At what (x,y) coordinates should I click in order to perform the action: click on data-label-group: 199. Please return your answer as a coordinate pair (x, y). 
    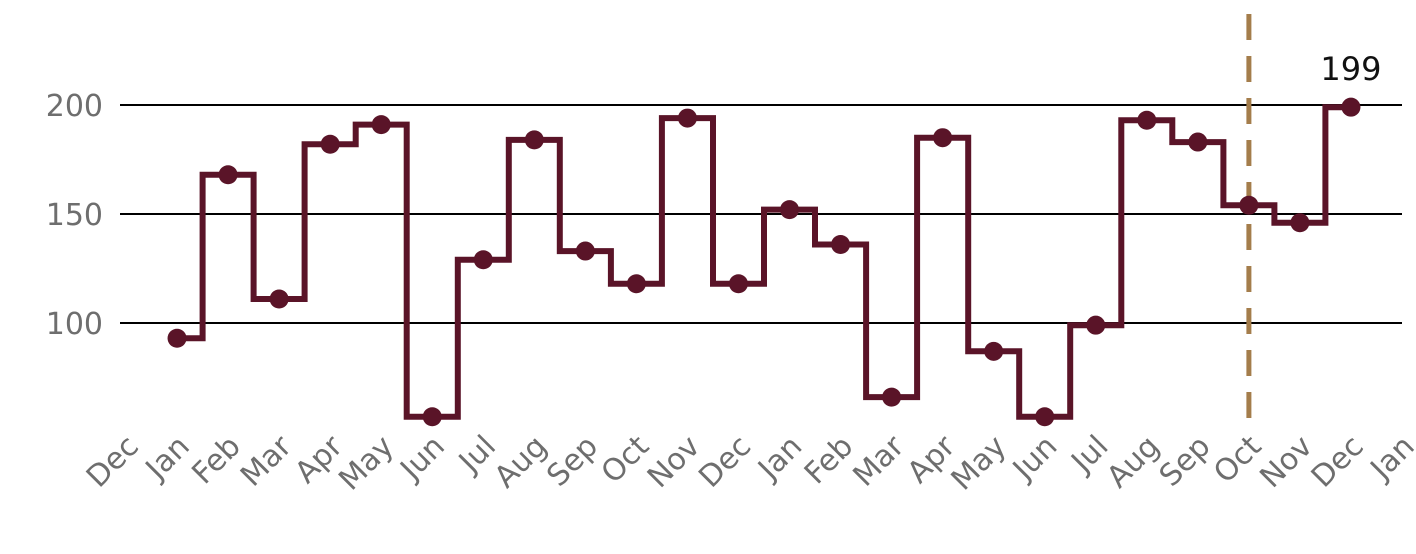
    Looking at the image, I should click on (1350, 69).